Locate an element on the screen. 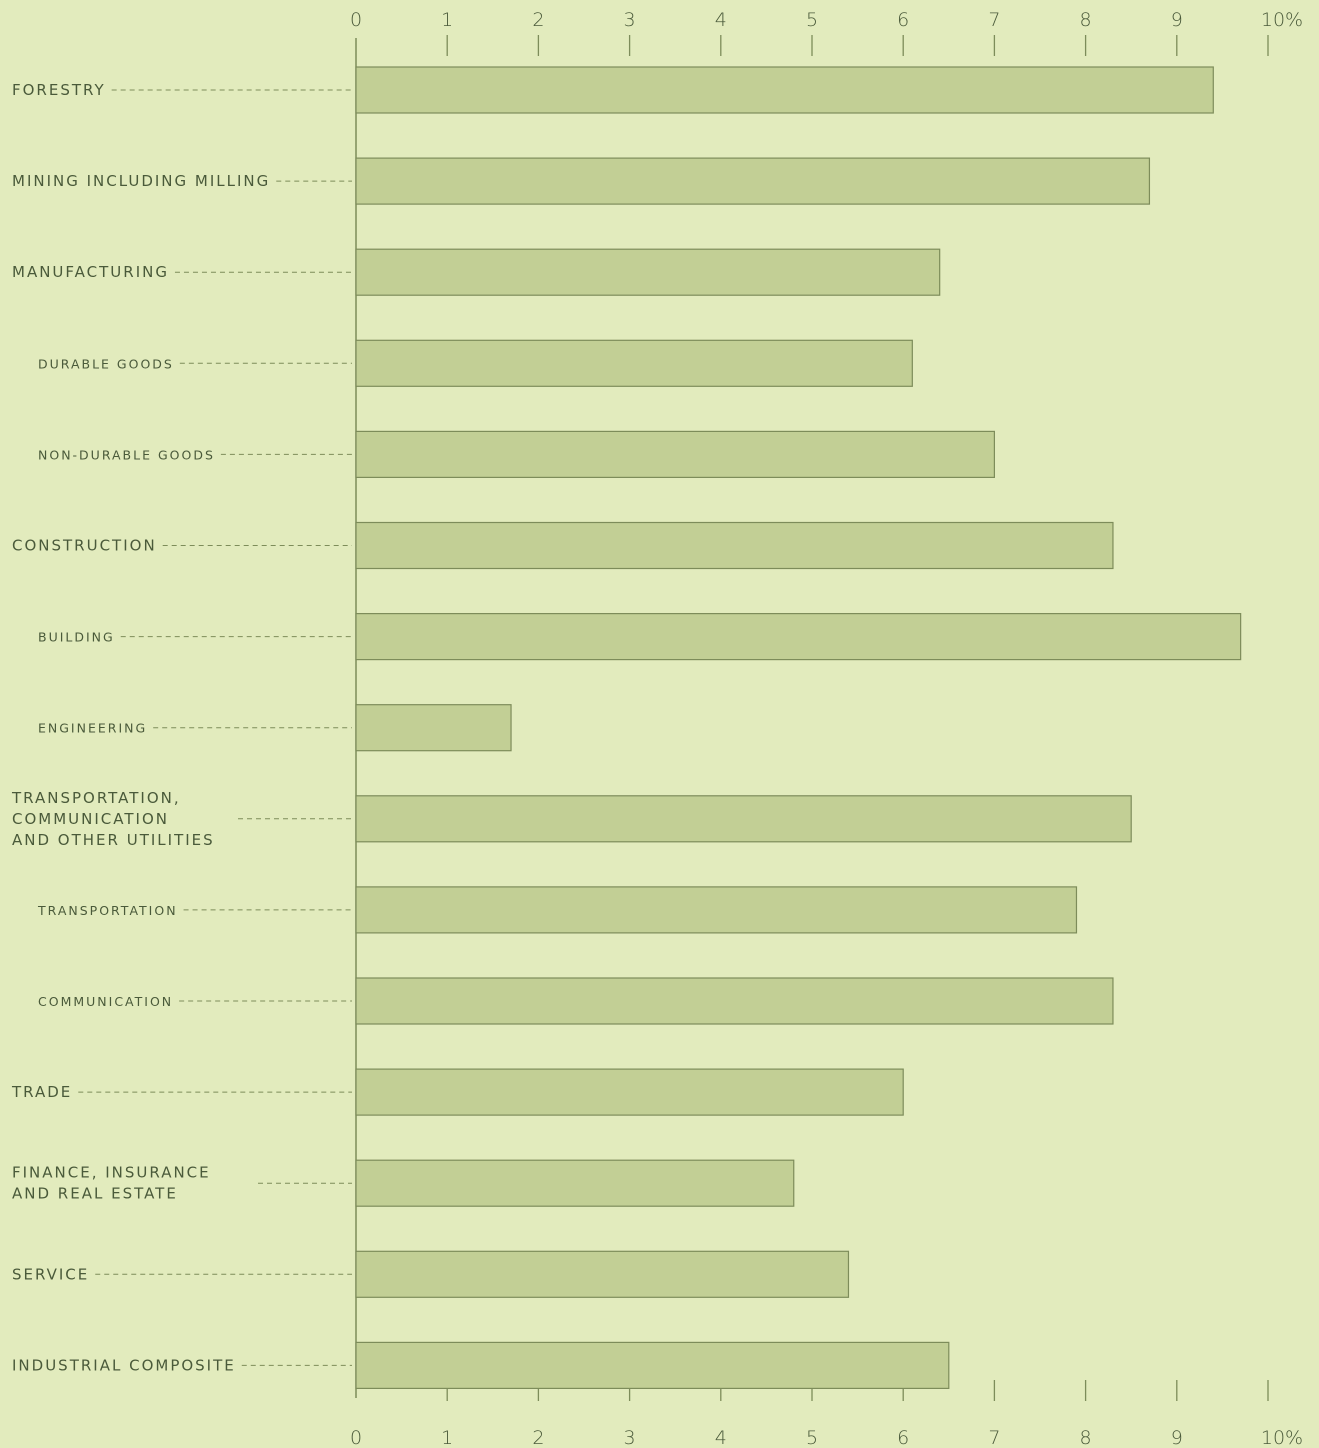 This screenshot has height=1448, width=1319. category-label: MINING INCLUDING MILLING is located at coordinates (141, 181).